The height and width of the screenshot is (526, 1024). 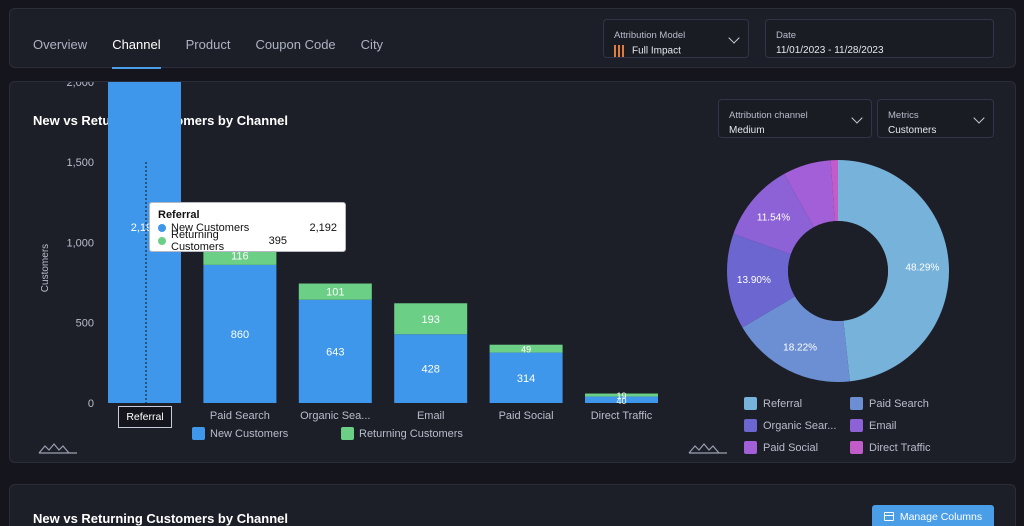 I want to click on y-tick-label: 2,000, so click(x=80, y=85).